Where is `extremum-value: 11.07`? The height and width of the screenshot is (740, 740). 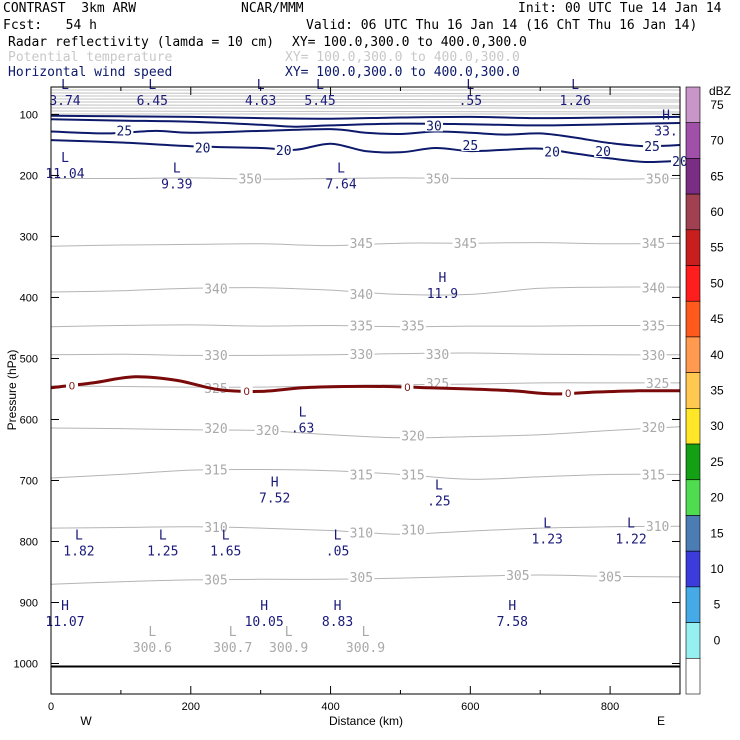 extremum-value: 11.07 is located at coordinates (64, 622).